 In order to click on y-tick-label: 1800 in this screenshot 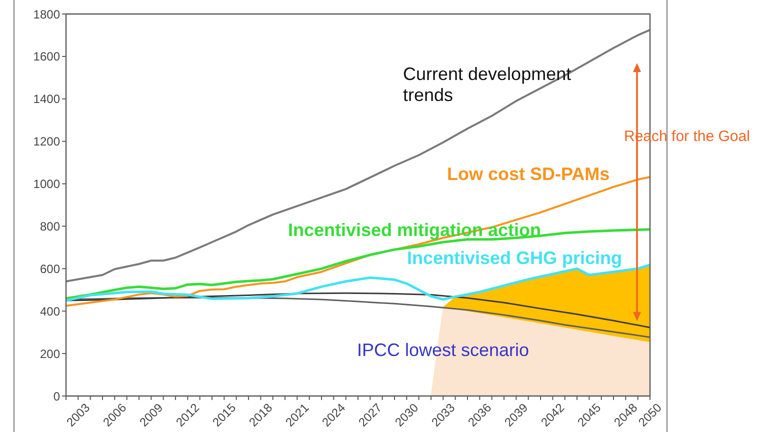, I will do `click(46, 14)`.